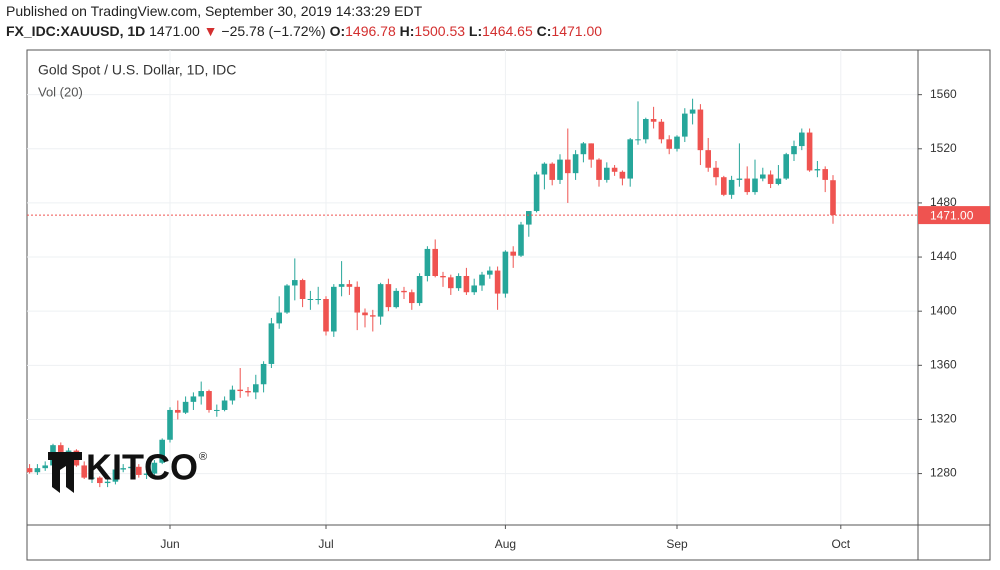 The width and height of the screenshot is (1000, 570). Describe the element at coordinates (325, 544) in the screenshot. I see `x-tick-label: Jul` at that location.